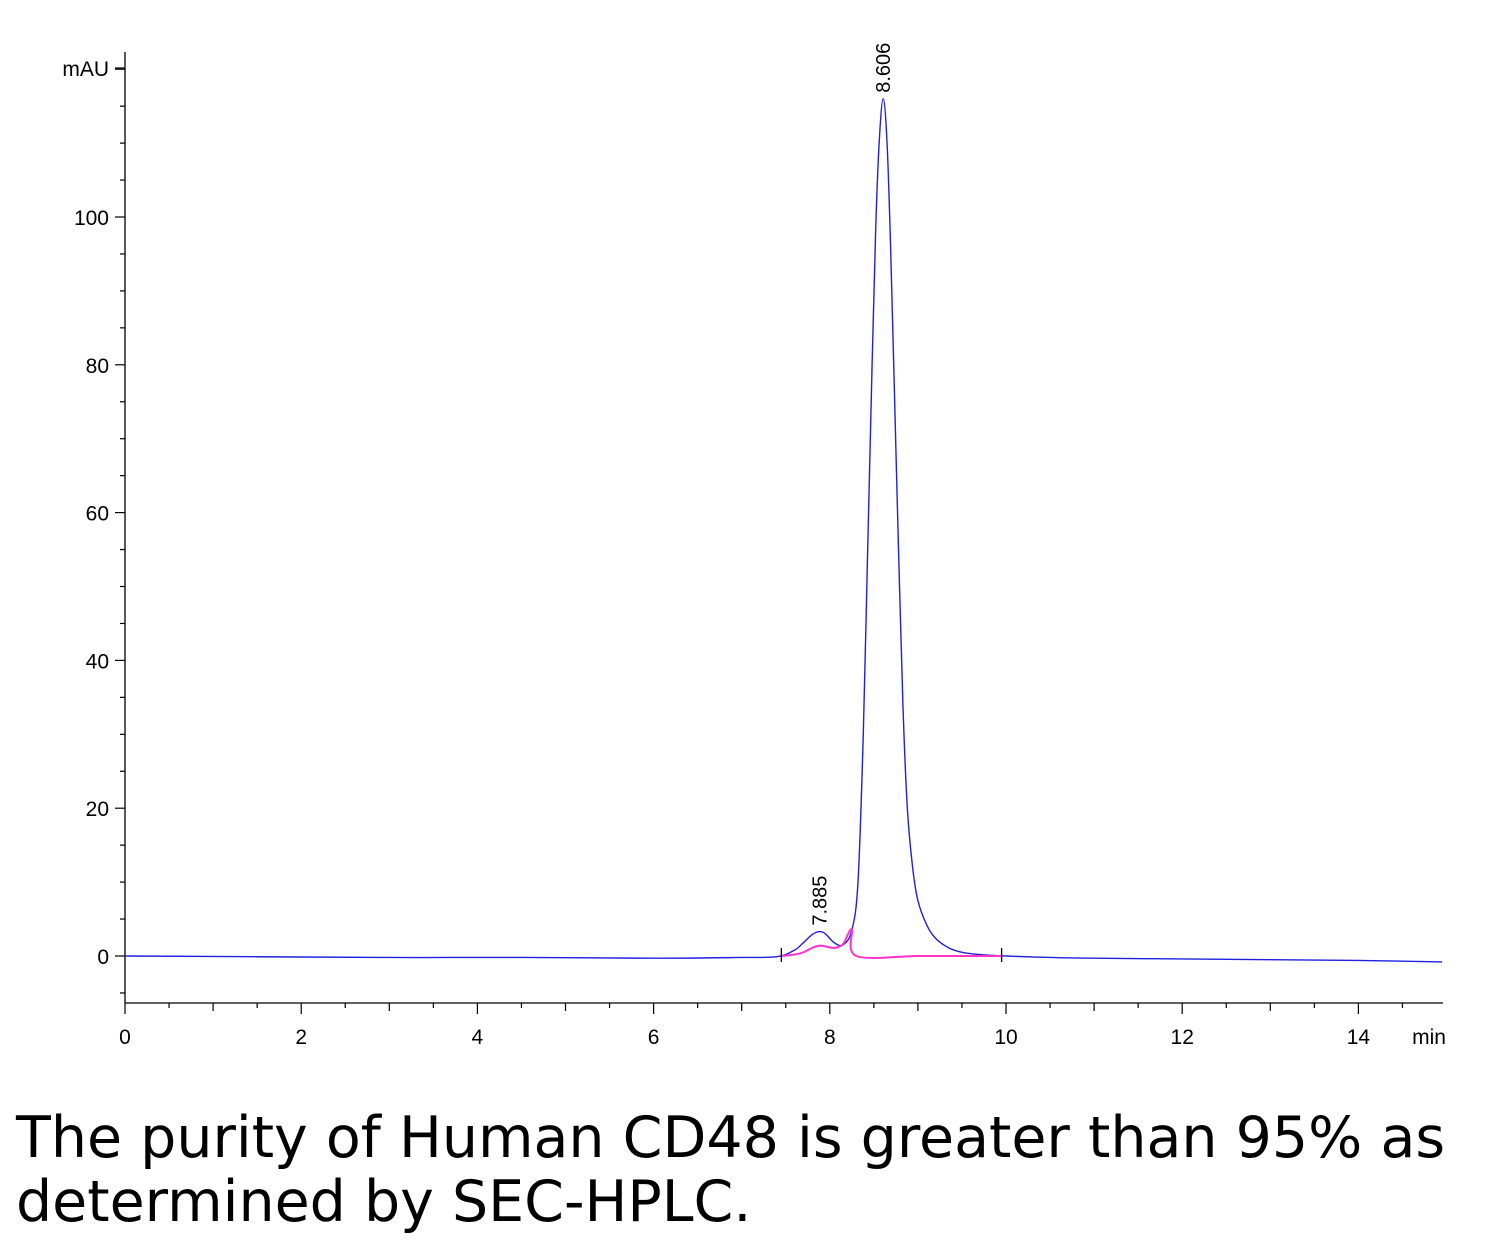 Image resolution: width=1500 pixels, height=1252 pixels. Describe the element at coordinates (1359, 1037) in the screenshot. I see `x-tick-label: 14` at that location.